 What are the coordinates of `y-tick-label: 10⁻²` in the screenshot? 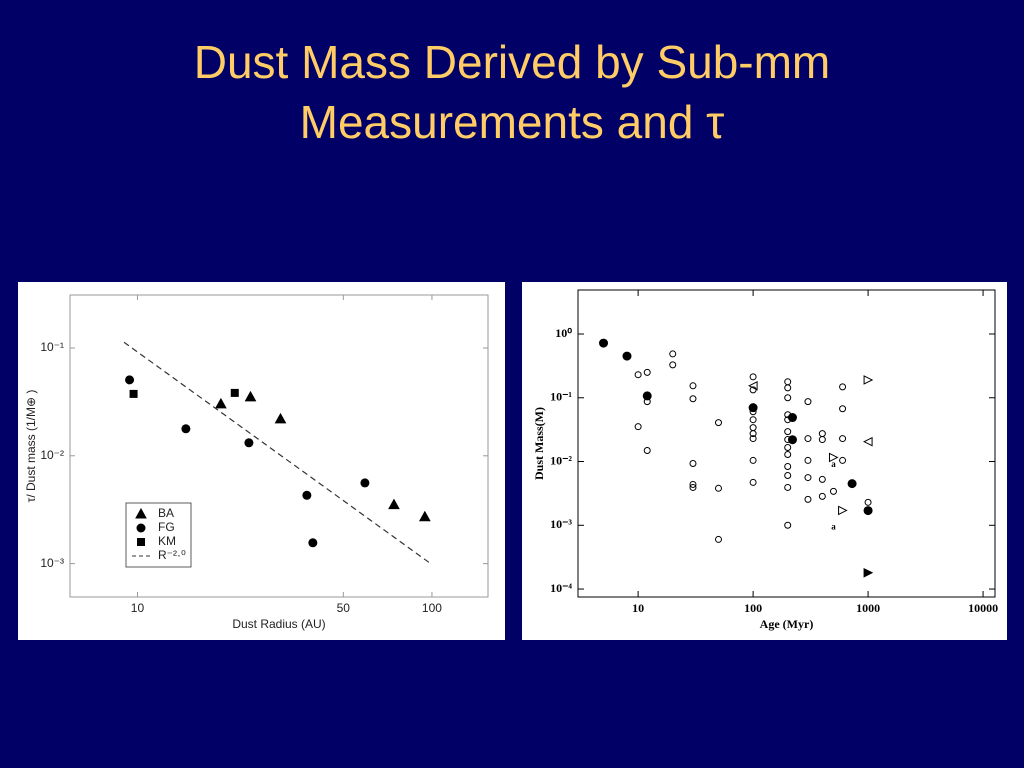 It's located at (52, 455).